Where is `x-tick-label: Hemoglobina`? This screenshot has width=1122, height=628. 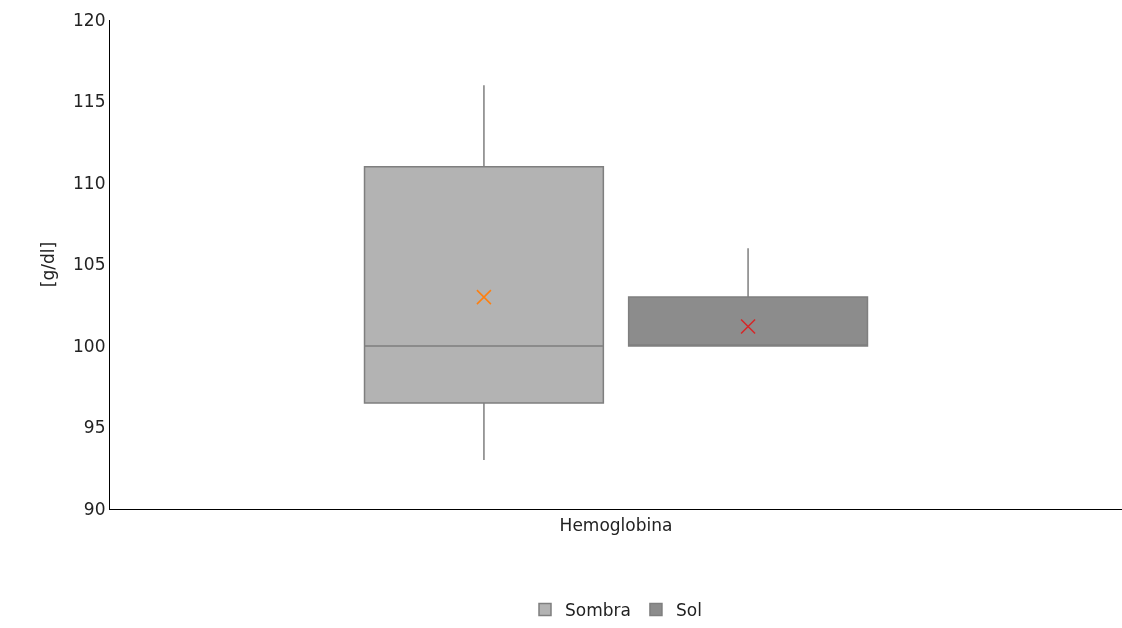 x-tick-label: Hemoglobina is located at coordinates (616, 524).